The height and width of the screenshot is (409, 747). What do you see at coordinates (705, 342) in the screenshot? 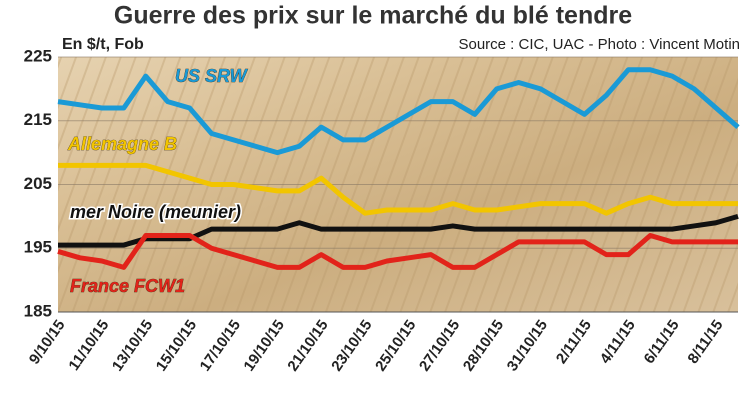
I see `x-tick-label: 8/11/15` at bounding box center [705, 342].